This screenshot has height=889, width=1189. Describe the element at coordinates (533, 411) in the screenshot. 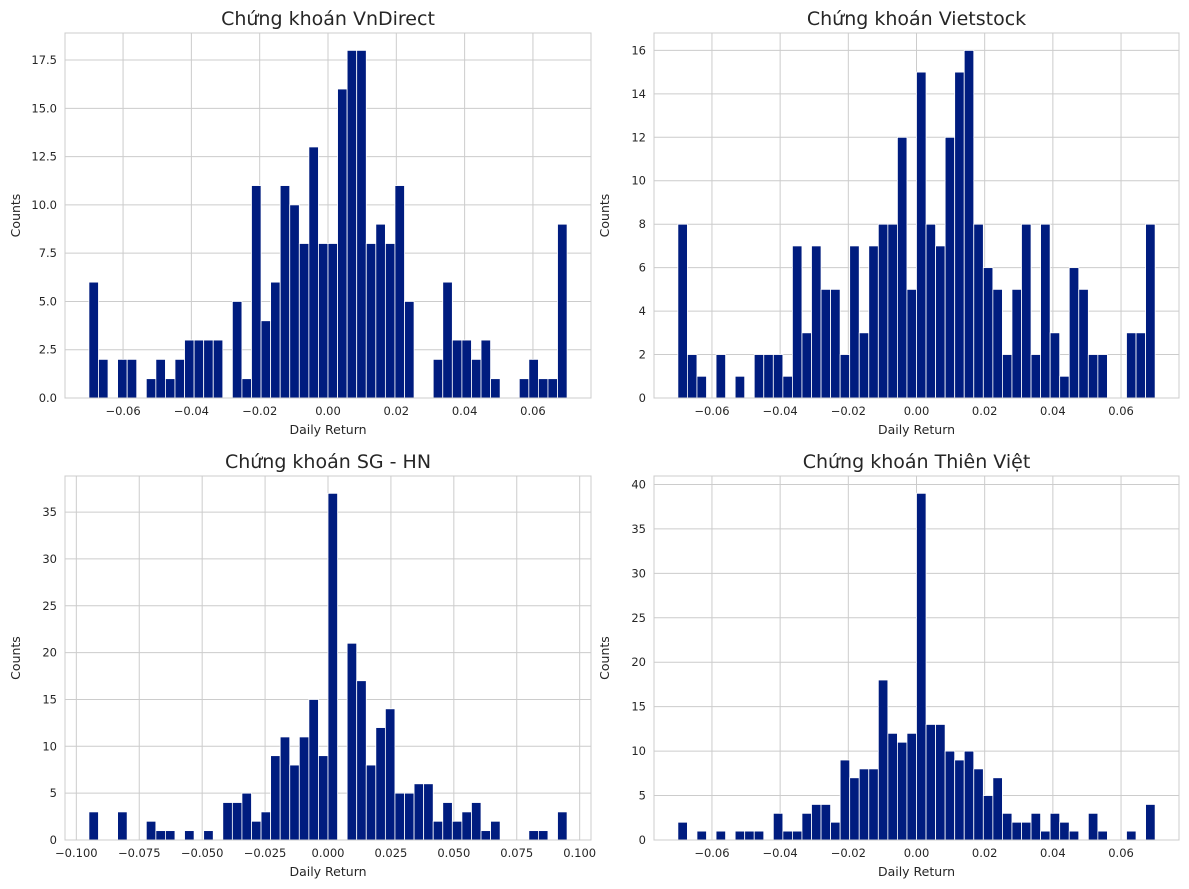

I see `x-tick-label: 0.06` at that location.